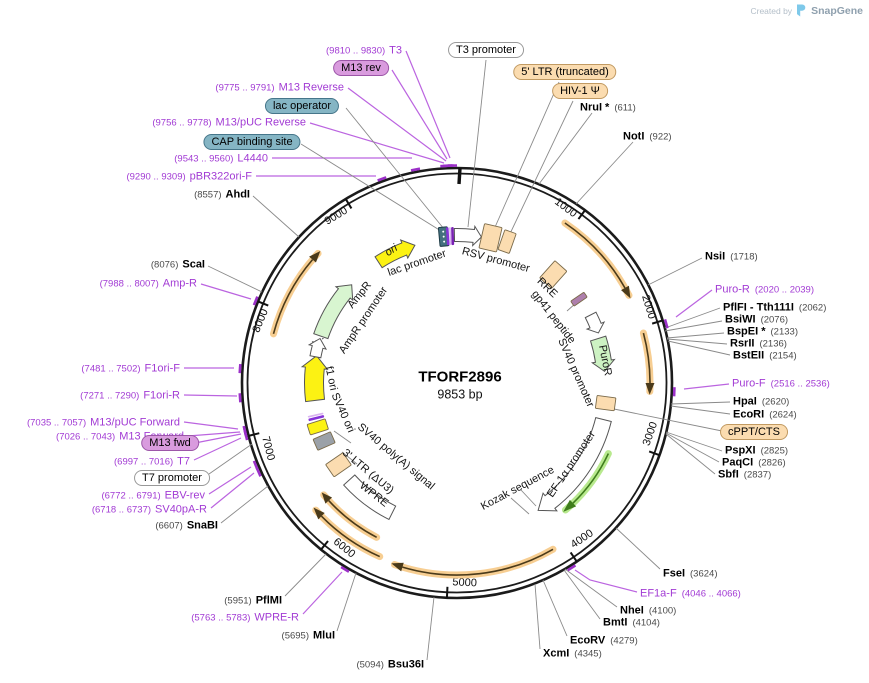  I want to click on sv40-ori-box, so click(317, 427).